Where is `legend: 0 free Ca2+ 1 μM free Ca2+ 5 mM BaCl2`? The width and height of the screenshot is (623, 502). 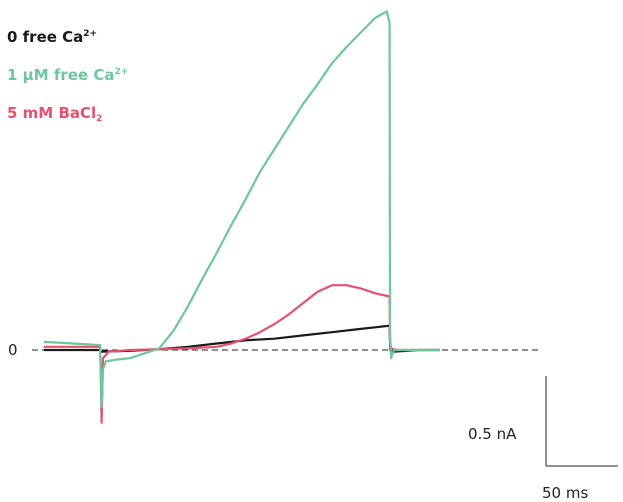
legend: 0 free Ca2+ 1 μM free Ca2+ 5 mM BaCl2 is located at coordinates (67, 77).